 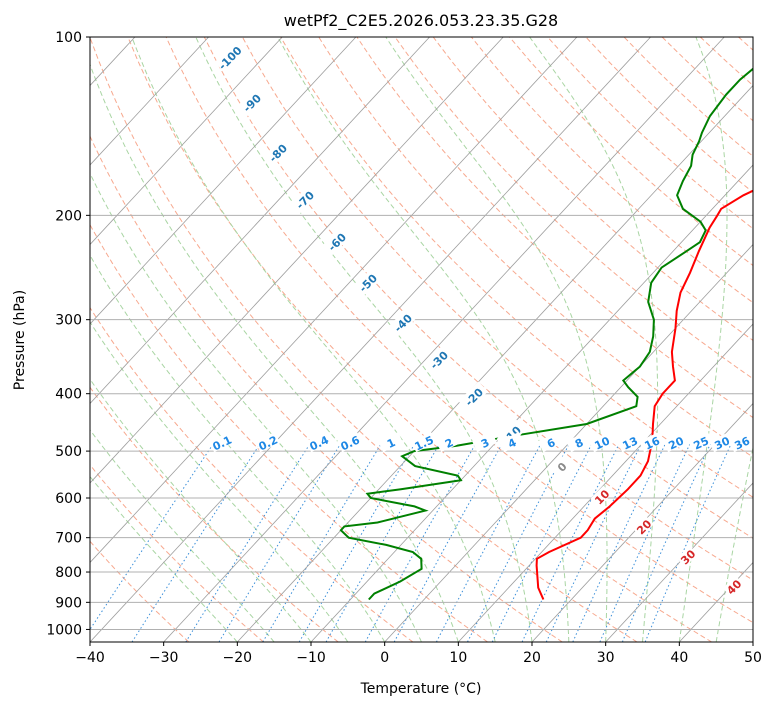 I want to click on y-tick-label: 200, so click(x=68, y=216).